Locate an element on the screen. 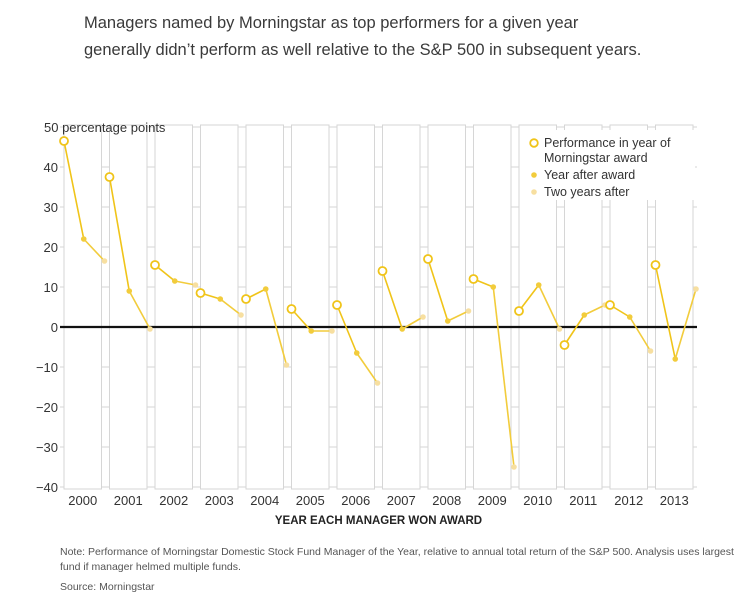 This screenshot has width=750, height=606. point-two-years-2005 is located at coordinates (332, 331).